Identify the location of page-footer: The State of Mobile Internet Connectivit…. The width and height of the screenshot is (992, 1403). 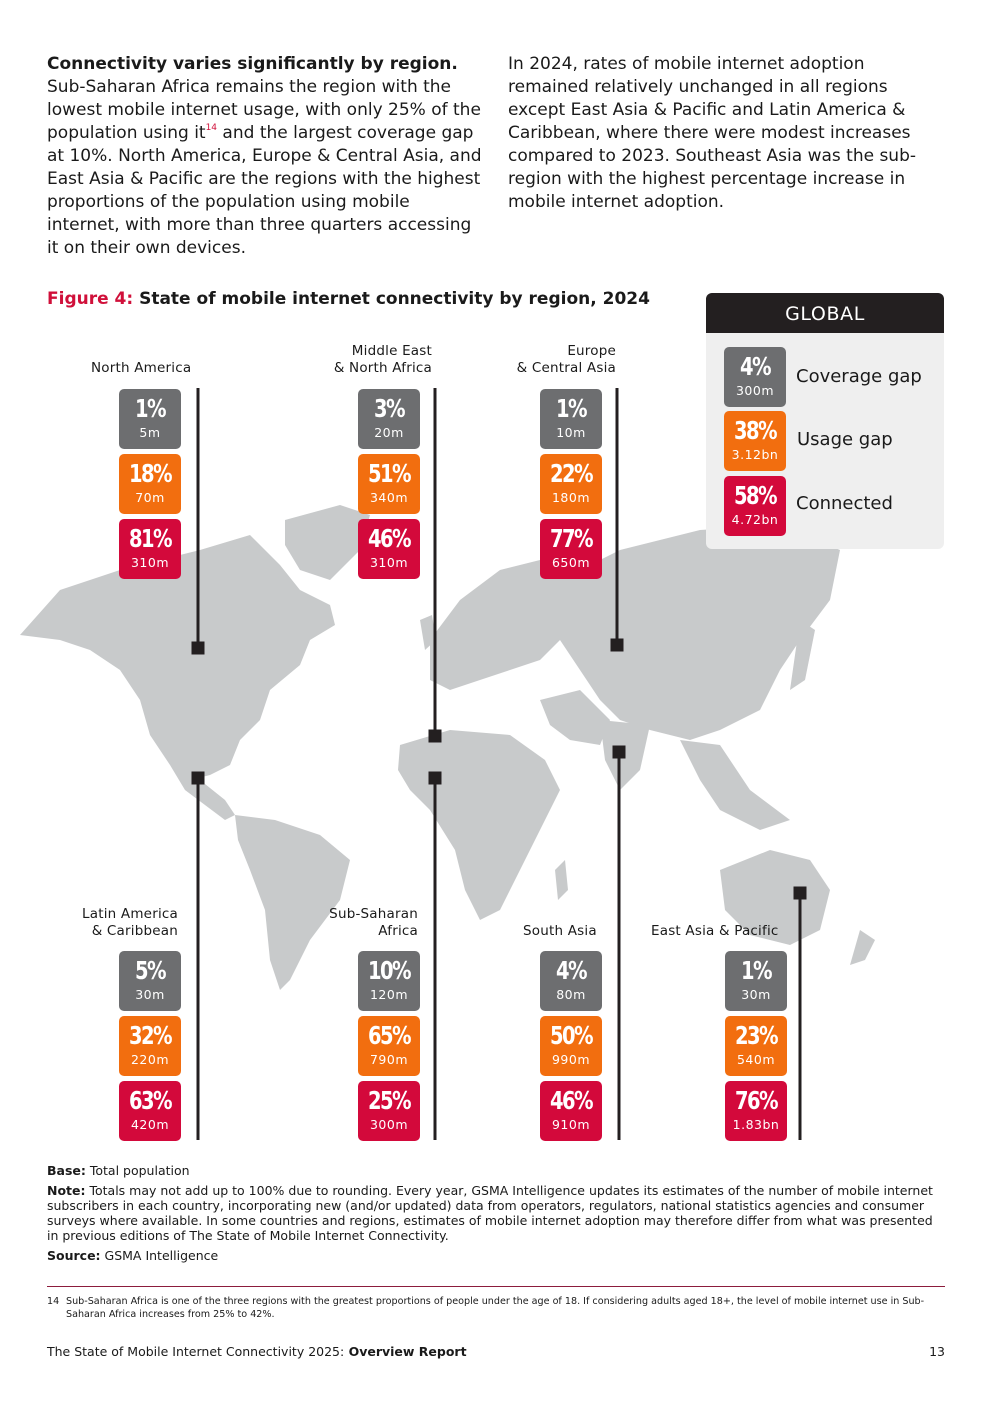
(257, 1351).